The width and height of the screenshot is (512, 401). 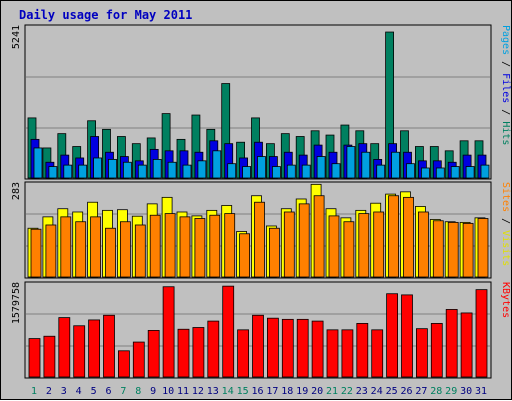 I want to click on day-label: 3, so click(x=64, y=391).